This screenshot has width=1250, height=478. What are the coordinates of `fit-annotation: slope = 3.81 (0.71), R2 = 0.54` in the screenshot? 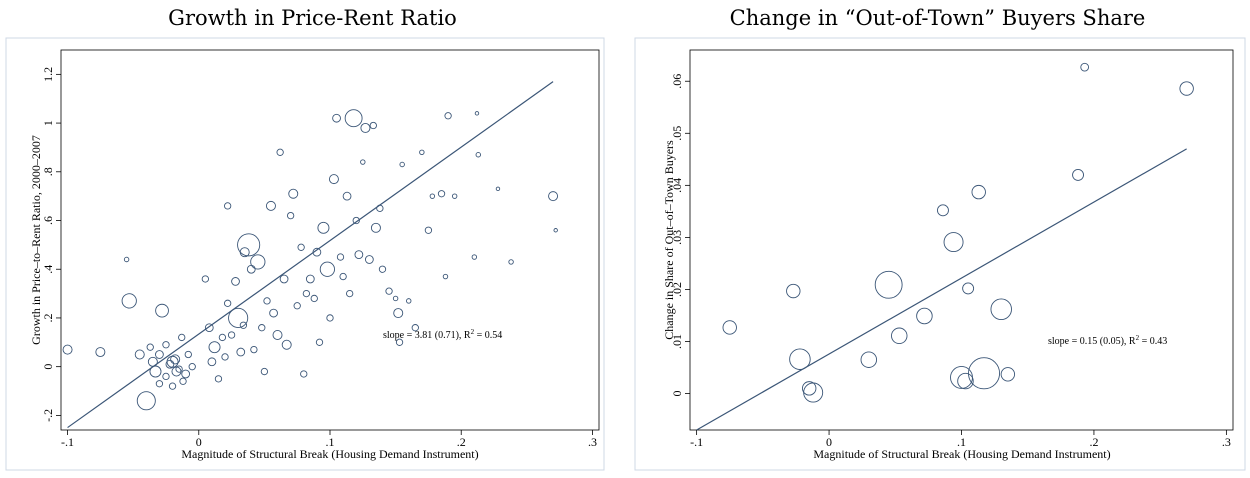 It's located at (442, 334).